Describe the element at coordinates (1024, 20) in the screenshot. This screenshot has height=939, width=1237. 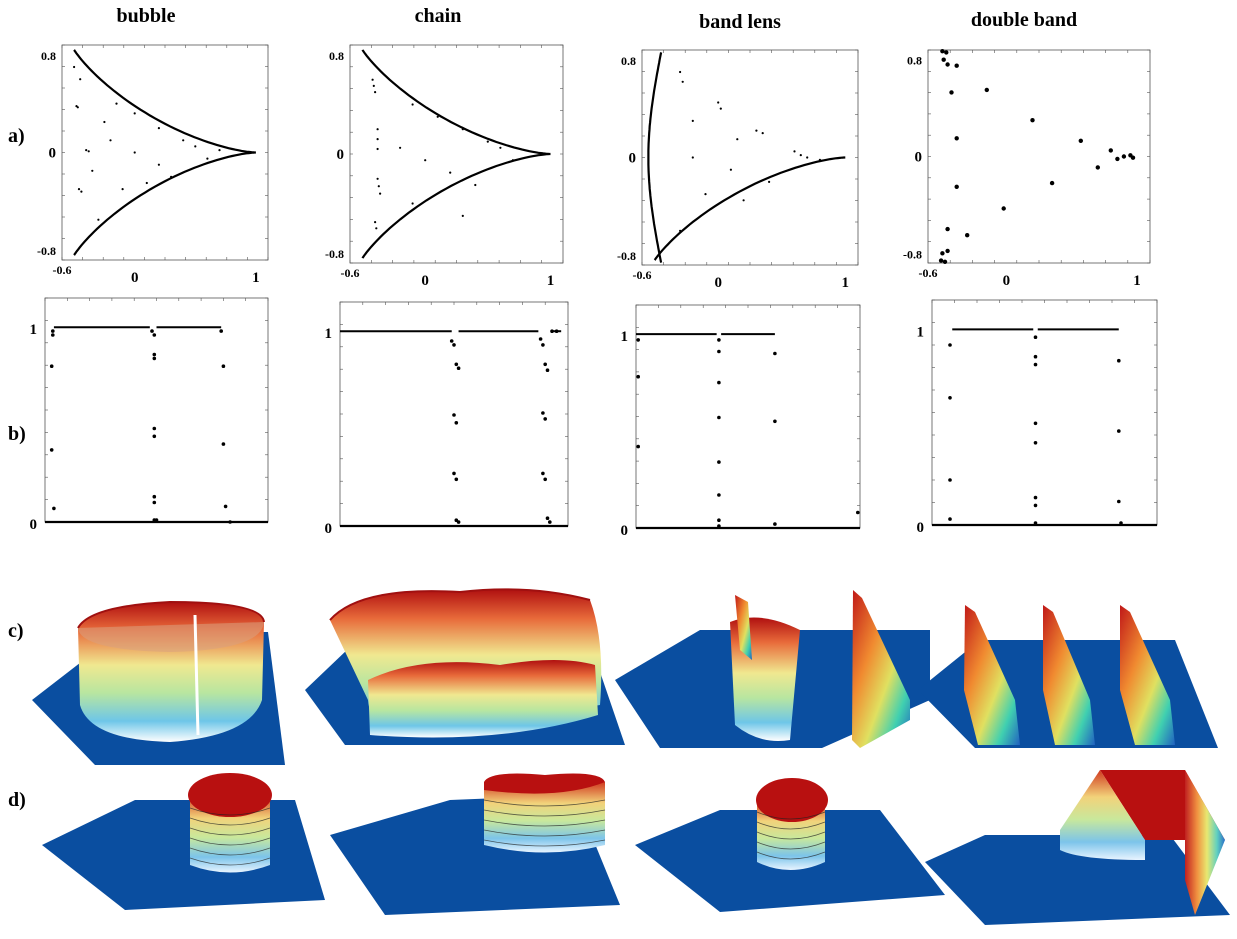
I see `column-title-double-band: double band` at that location.